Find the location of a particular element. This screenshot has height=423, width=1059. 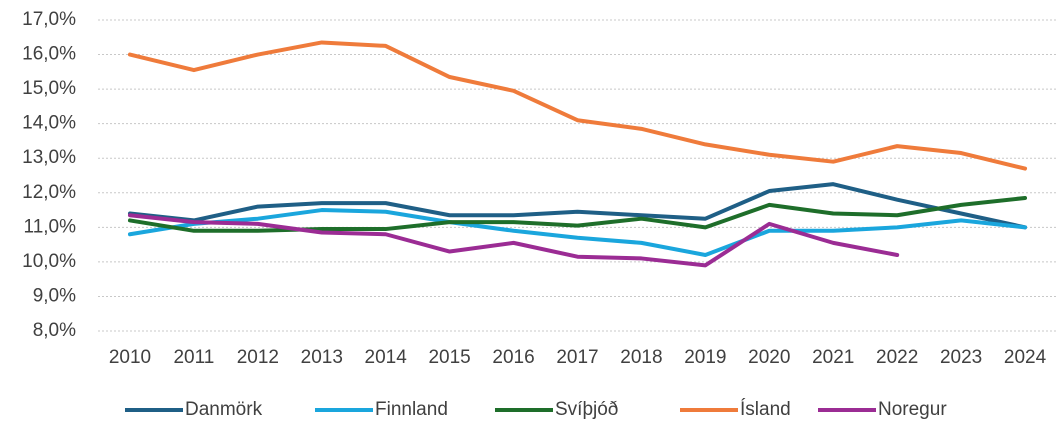

y-tick-label: 12,0% is located at coordinates (49, 192).